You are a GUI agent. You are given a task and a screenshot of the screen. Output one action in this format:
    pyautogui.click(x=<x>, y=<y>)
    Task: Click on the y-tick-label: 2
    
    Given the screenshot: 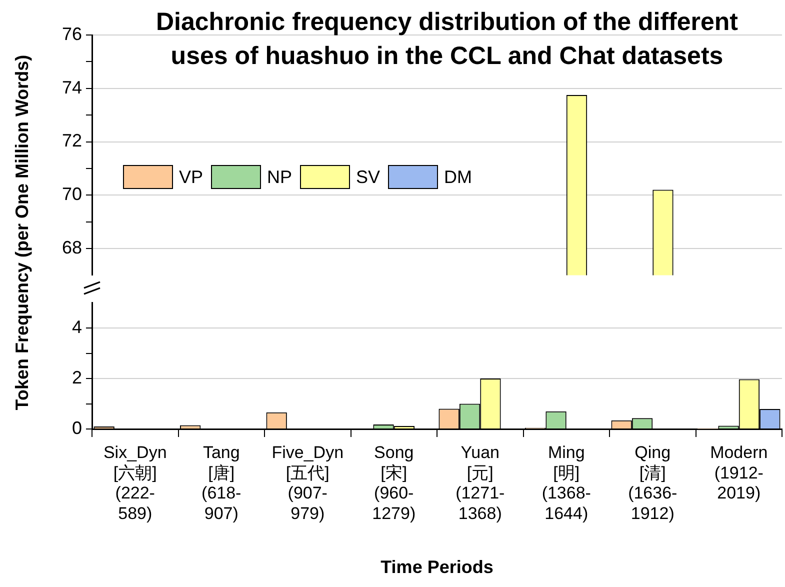 What is the action you would take?
    pyautogui.click(x=77, y=377)
    